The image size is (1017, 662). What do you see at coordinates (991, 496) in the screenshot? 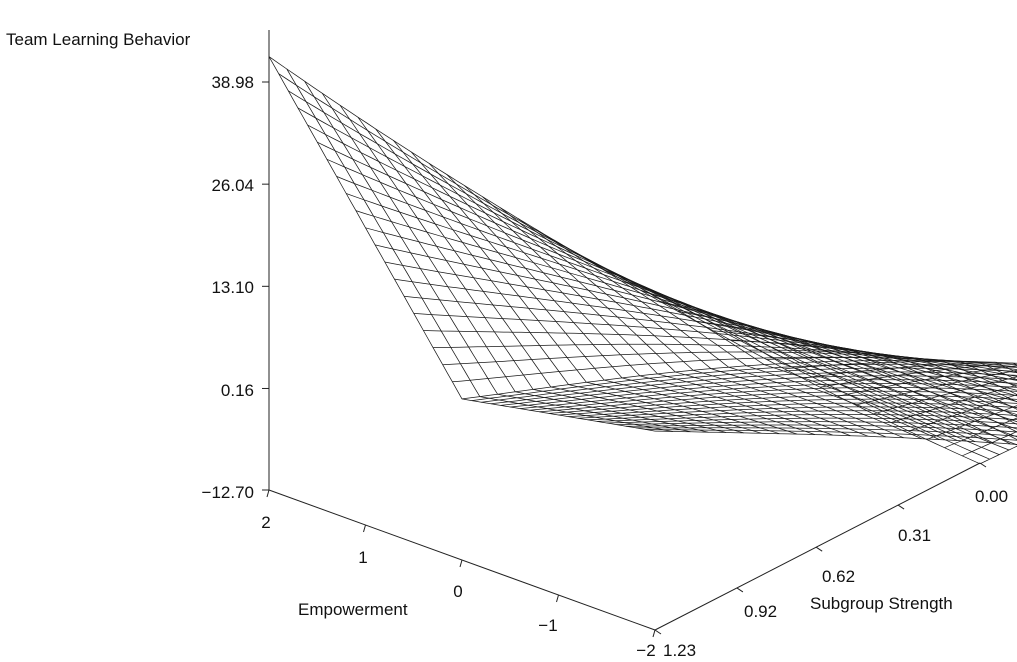
I see `y-tick-label: 0.00` at bounding box center [991, 496].